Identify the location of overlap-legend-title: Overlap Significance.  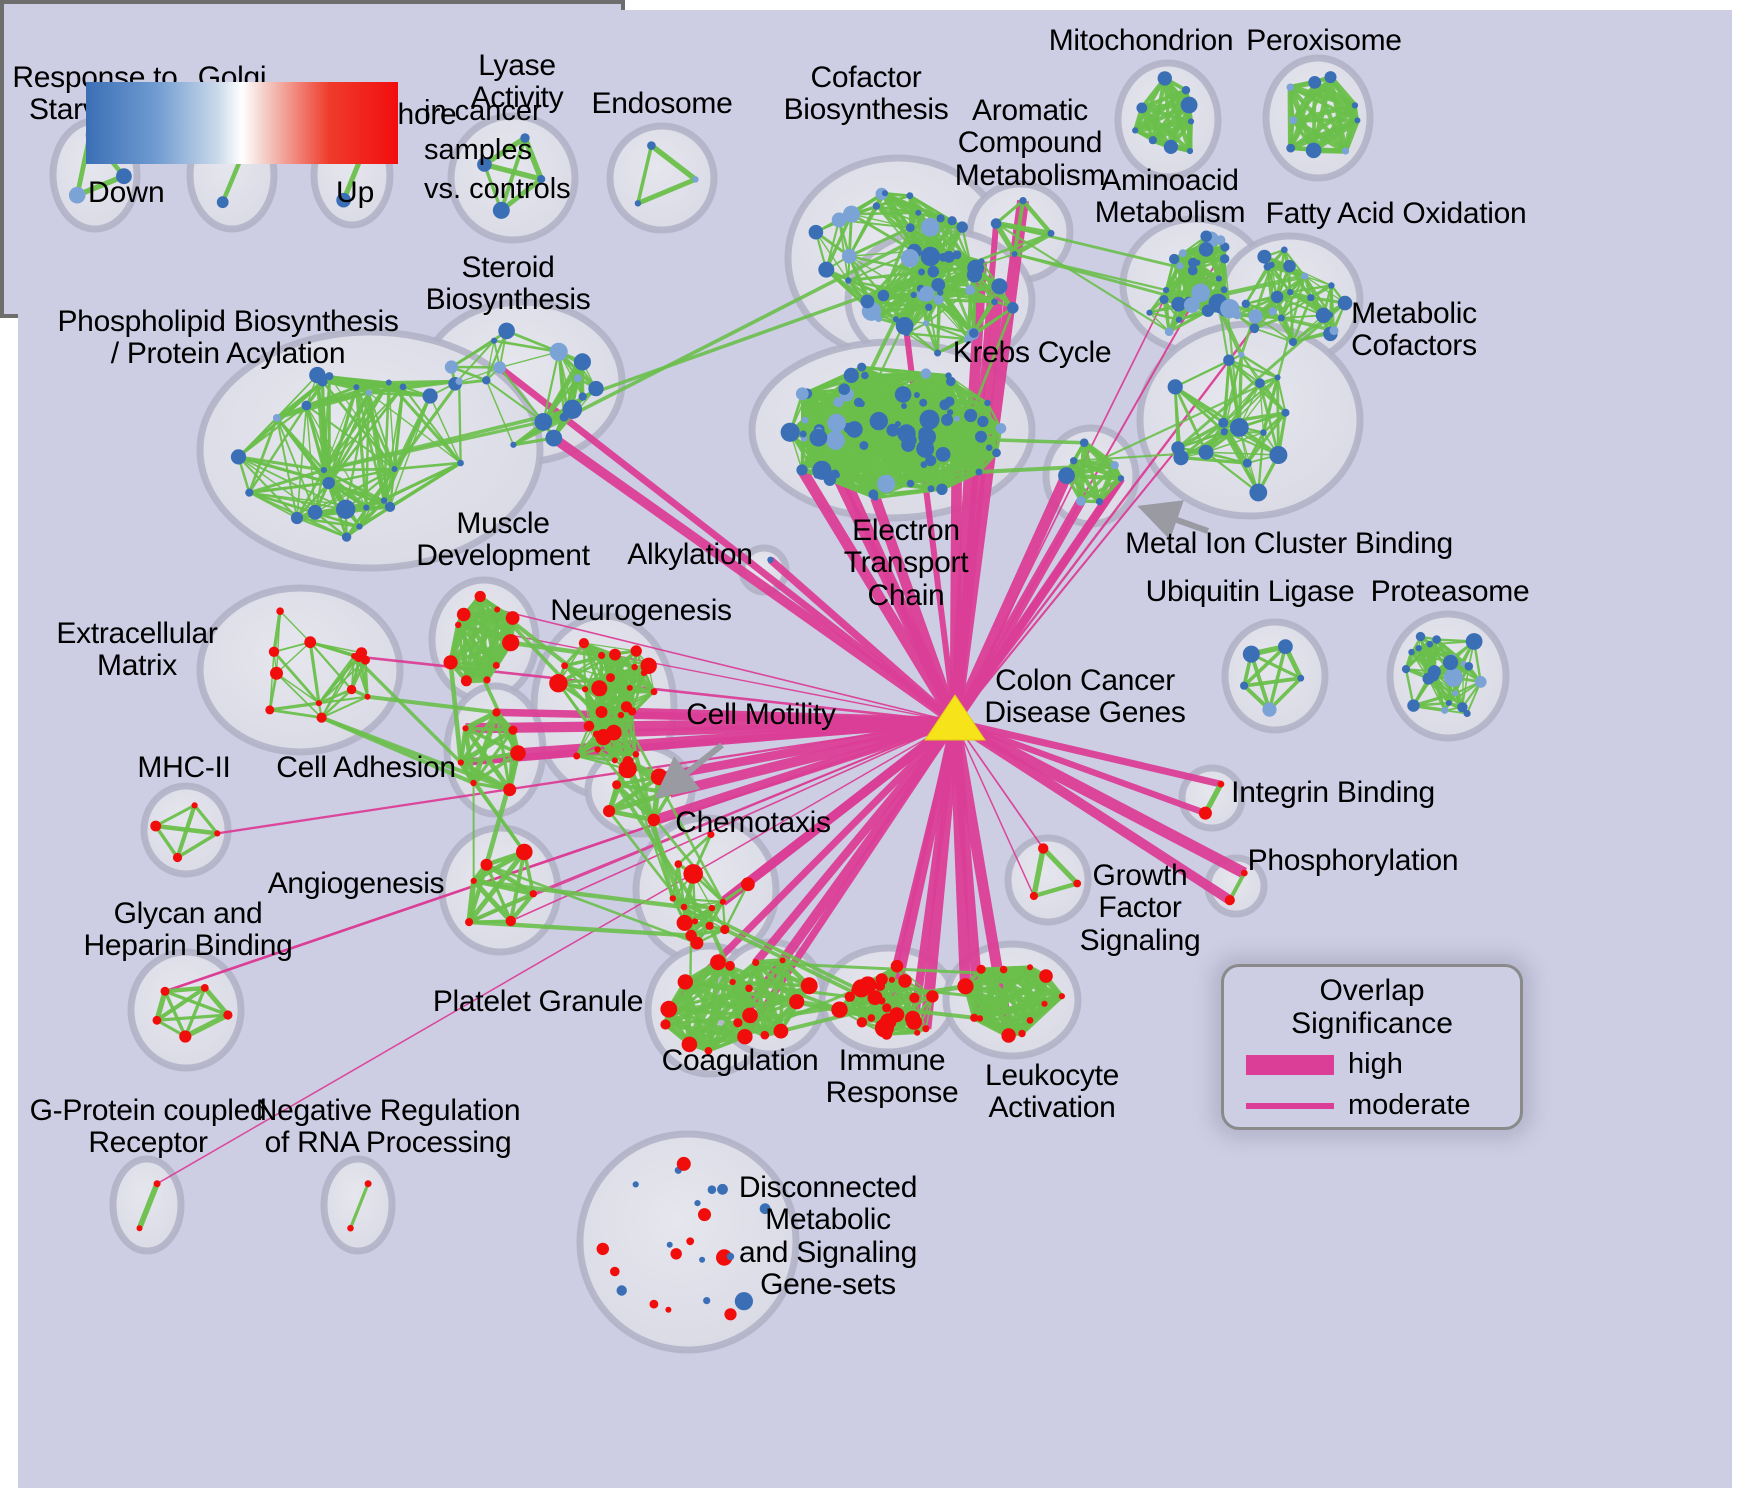
(1372, 1007).